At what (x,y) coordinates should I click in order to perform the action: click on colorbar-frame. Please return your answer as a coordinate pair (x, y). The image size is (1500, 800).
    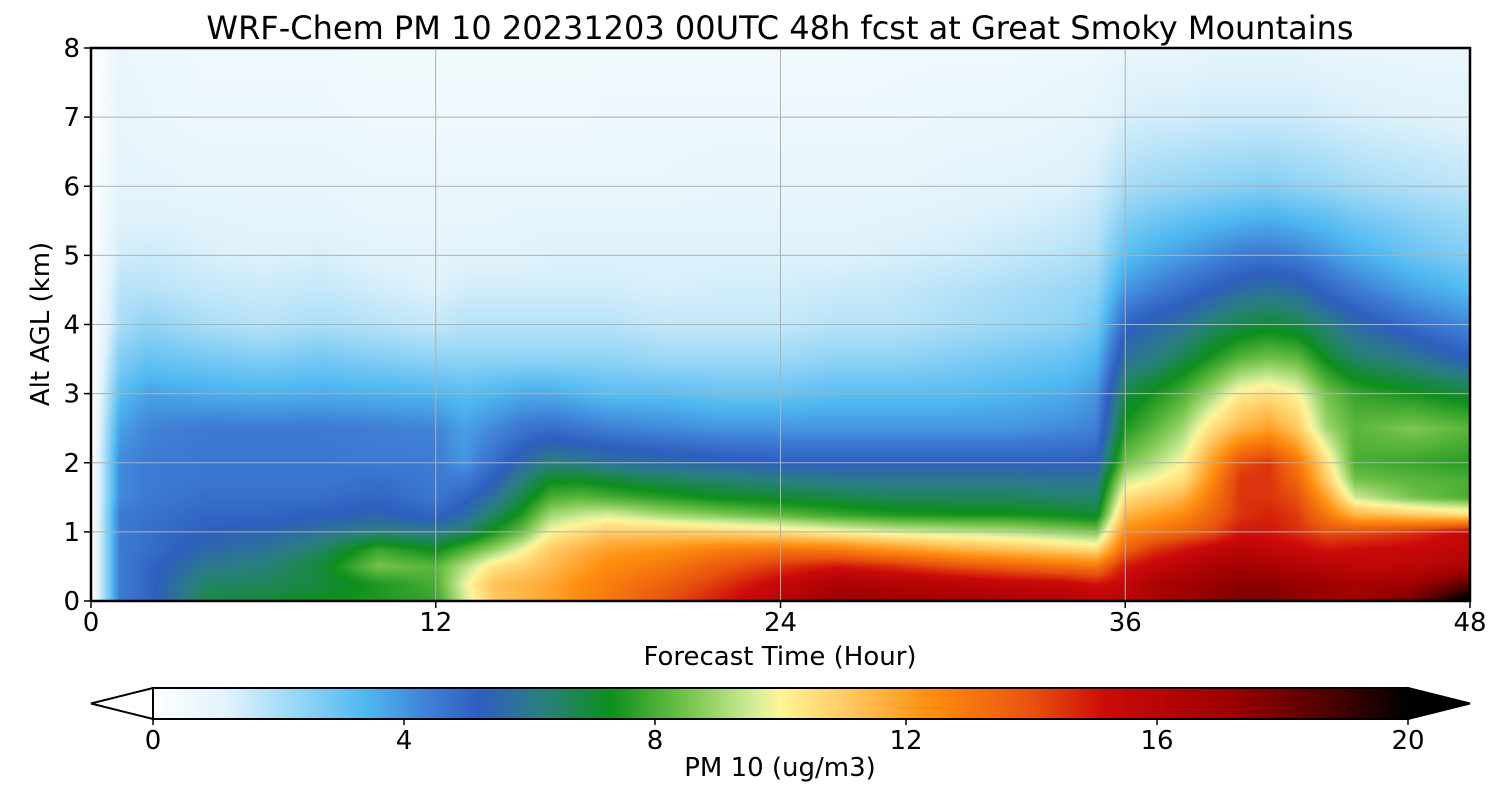
    Looking at the image, I should click on (780, 703).